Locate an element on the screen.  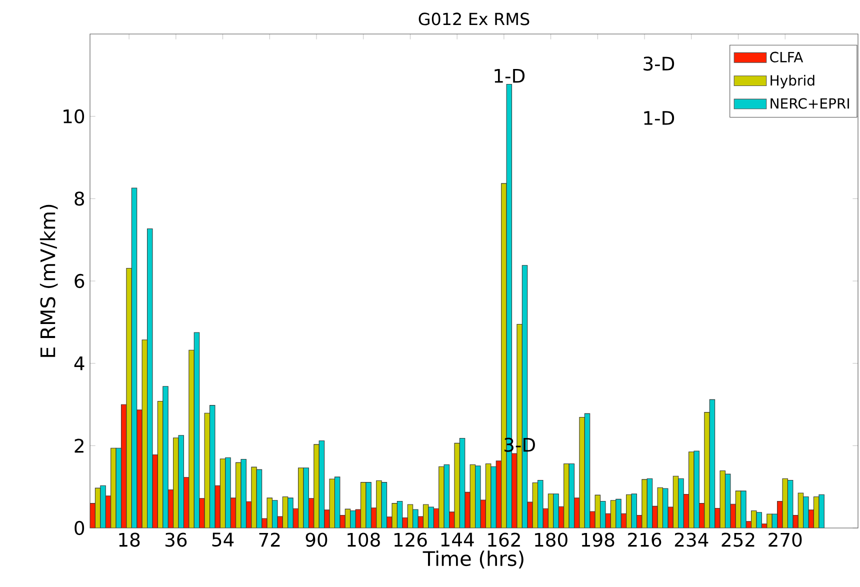
y-tick-label: 10 is located at coordinates (74, 116).